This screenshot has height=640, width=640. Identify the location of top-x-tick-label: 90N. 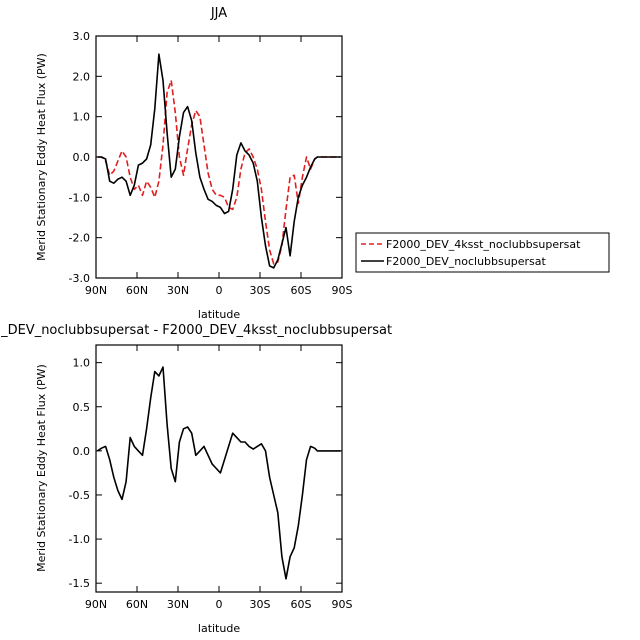
(96, 290).